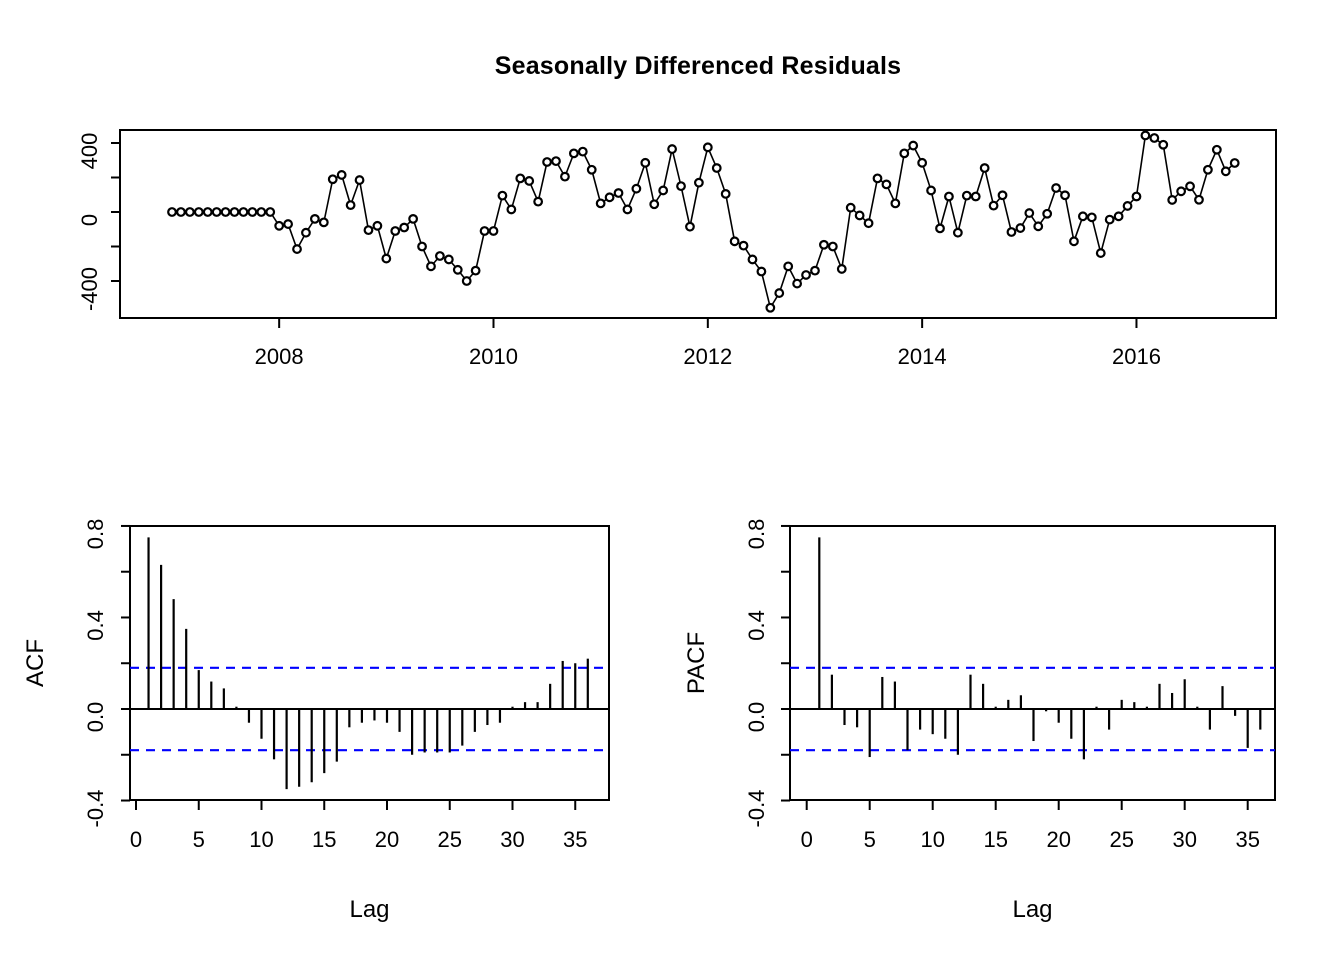 The image size is (1344, 960). Describe the element at coordinates (95, 809) in the screenshot. I see `acf-y-tick-label: -0.4` at that location.